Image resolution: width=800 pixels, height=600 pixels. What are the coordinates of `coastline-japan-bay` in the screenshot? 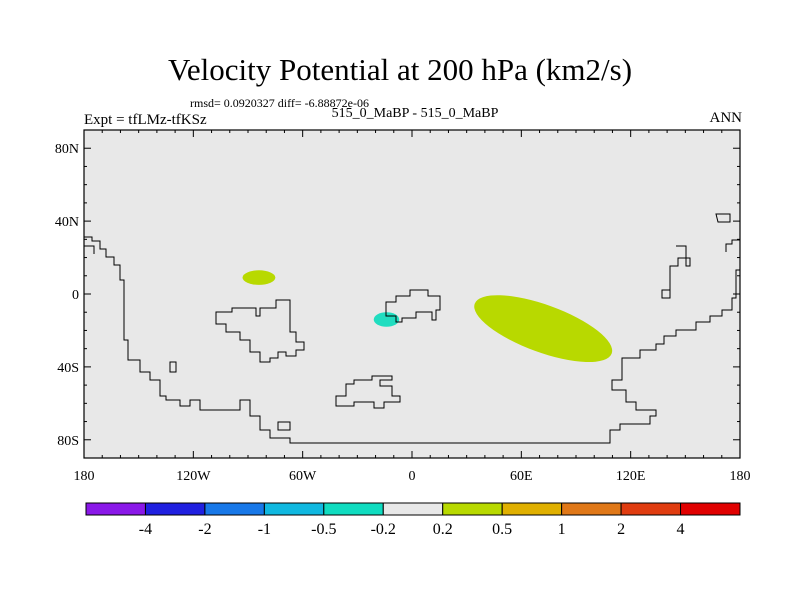 It's located at (676, 272).